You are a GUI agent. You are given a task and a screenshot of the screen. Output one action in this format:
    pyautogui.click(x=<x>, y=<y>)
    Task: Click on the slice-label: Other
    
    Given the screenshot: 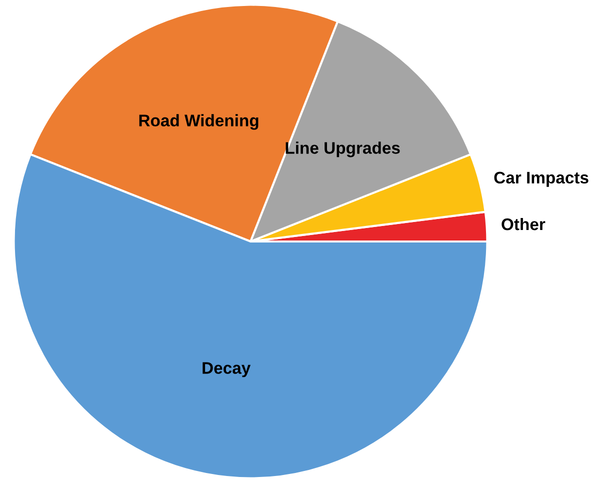 What is the action you would take?
    pyautogui.click(x=524, y=224)
    